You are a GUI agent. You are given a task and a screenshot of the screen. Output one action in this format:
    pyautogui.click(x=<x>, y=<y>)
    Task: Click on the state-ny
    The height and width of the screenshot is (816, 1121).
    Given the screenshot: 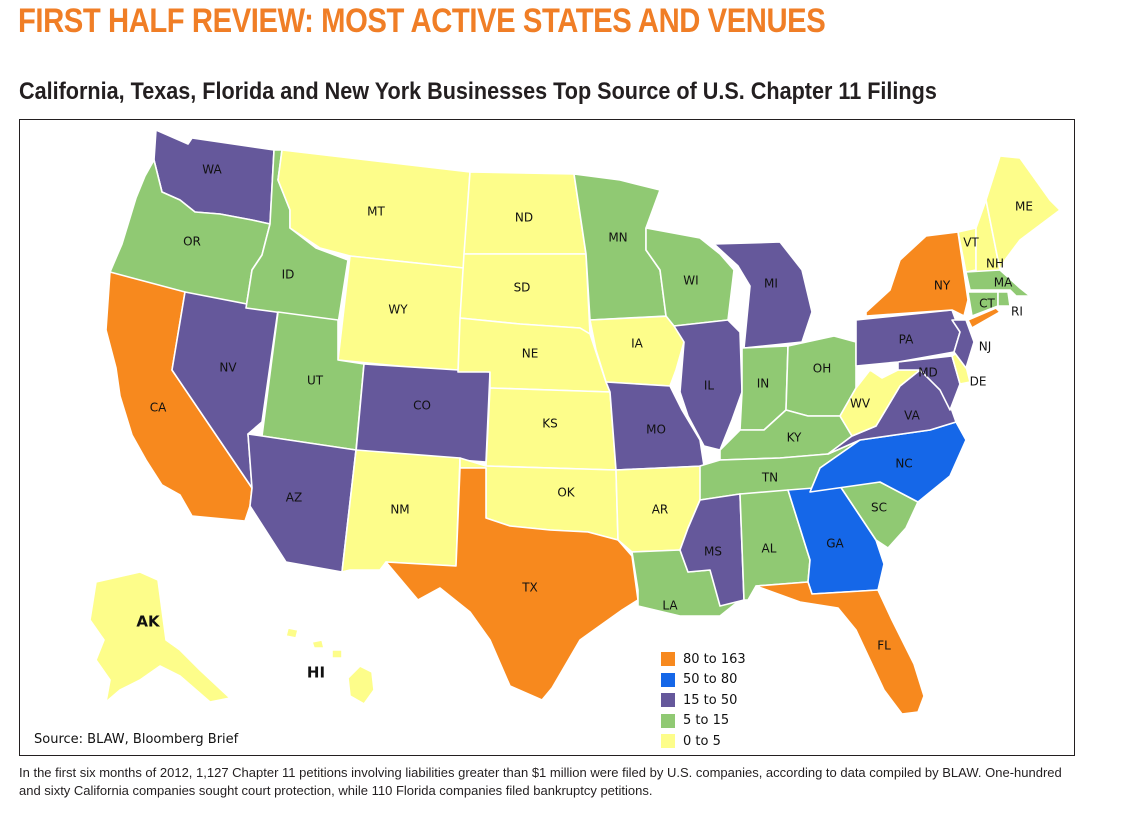 What is the action you would take?
    pyautogui.click(x=917, y=274)
    